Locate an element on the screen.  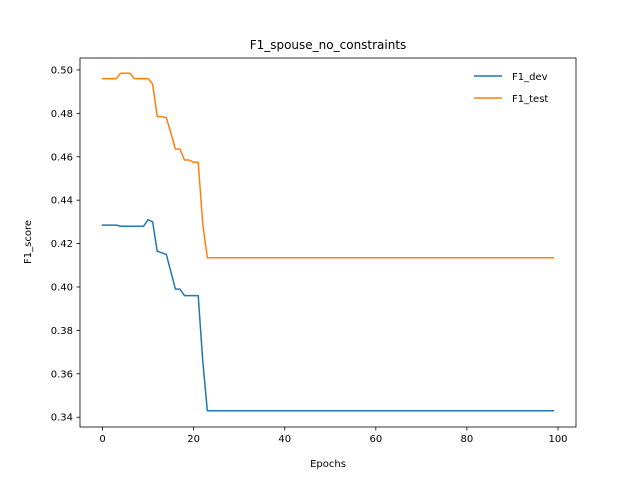
legend-label: F1_test is located at coordinates (530, 99).